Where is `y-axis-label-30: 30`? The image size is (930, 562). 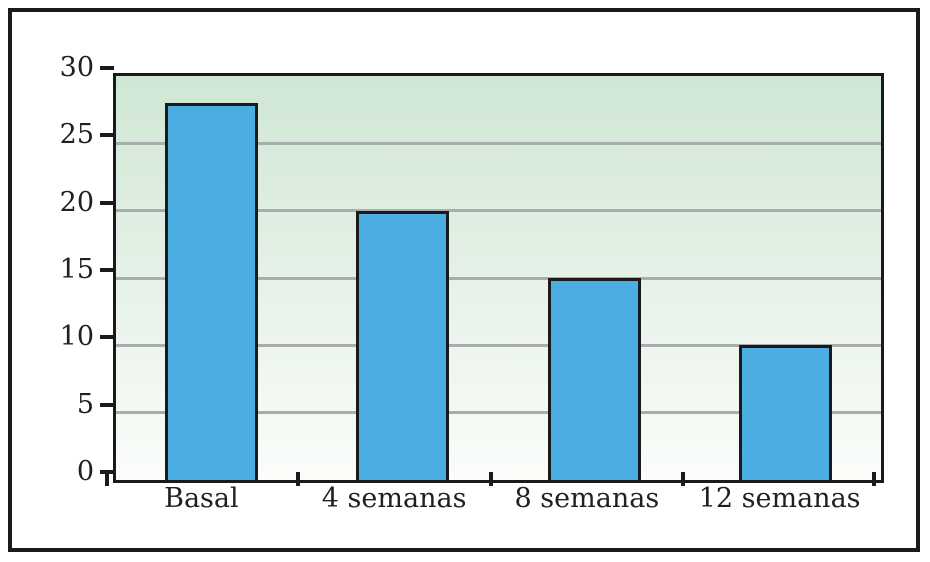
y-axis-label-30: 30 is located at coordinates (76, 67).